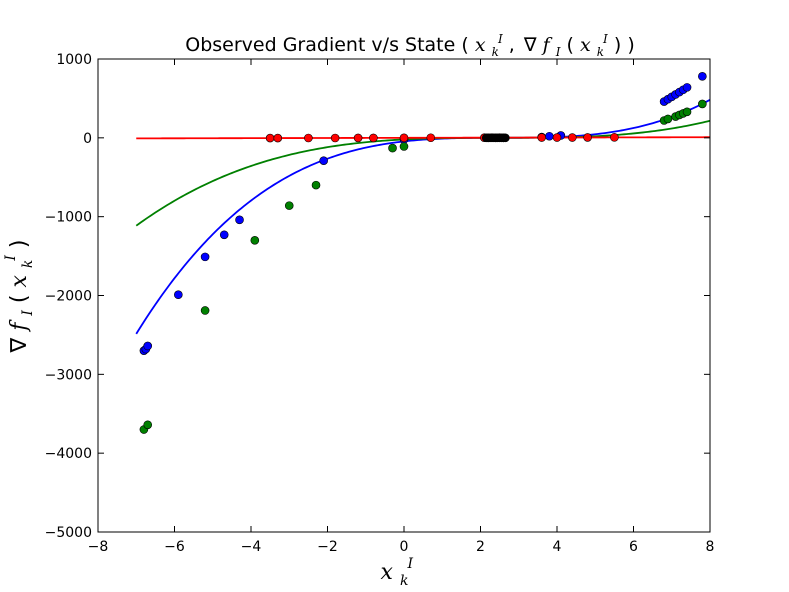  I want to click on x-tick-label: 6, so click(633, 547).